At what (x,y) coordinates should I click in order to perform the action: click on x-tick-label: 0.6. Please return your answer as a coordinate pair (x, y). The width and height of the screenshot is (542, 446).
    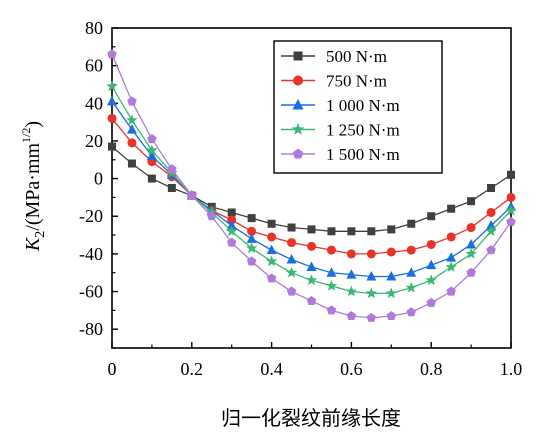
    Looking at the image, I should click on (351, 369).